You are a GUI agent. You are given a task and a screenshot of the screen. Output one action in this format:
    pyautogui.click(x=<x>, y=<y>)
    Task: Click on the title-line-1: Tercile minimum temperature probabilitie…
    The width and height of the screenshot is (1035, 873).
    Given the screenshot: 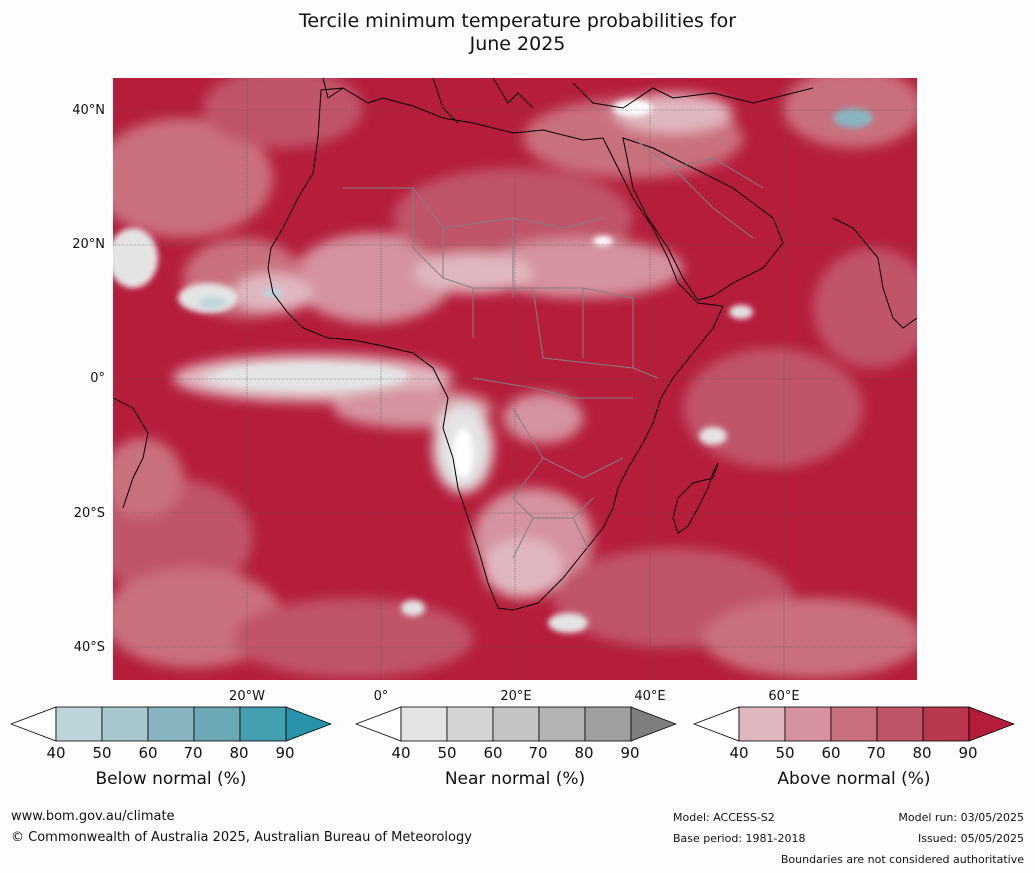 What is the action you would take?
    pyautogui.click(x=517, y=21)
    